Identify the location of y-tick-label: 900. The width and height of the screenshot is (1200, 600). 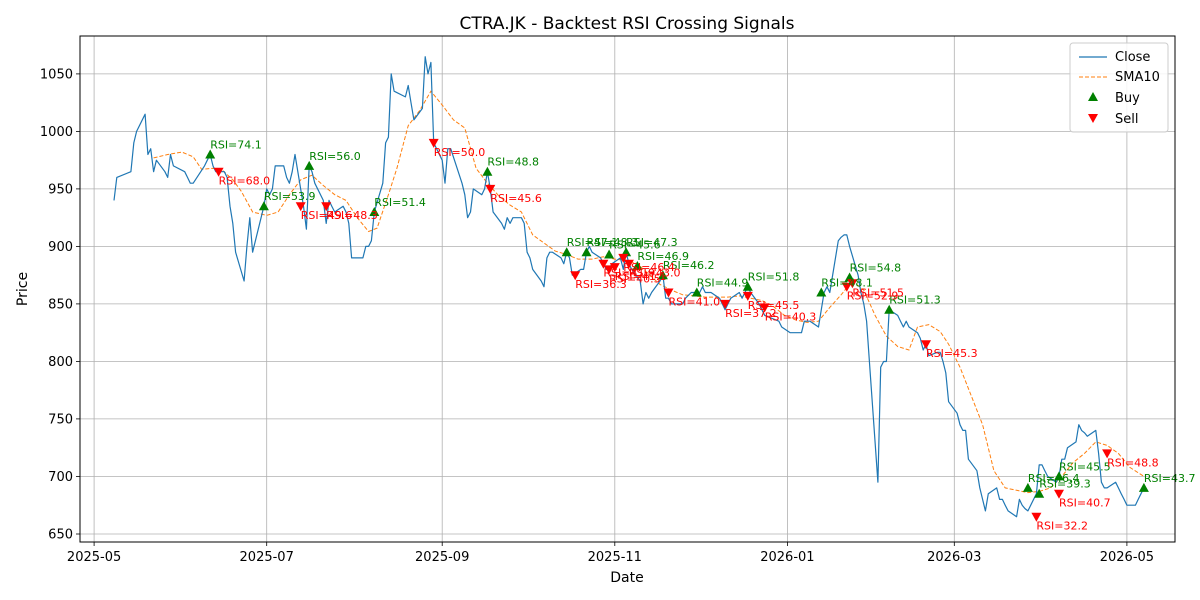
(60, 247).